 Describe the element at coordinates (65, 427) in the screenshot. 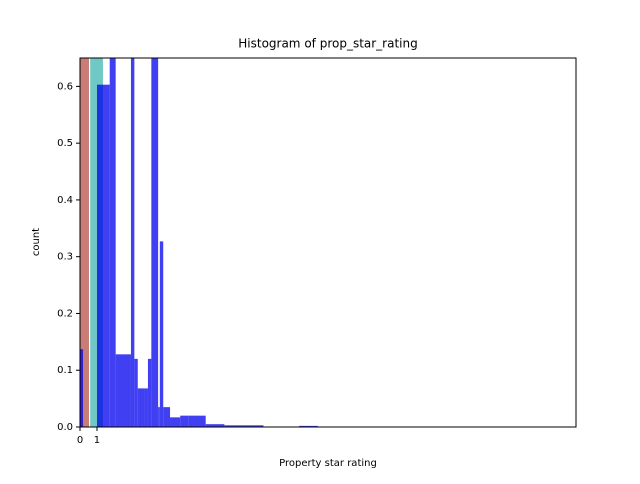

I see `y-tick-label: 0.0` at that location.